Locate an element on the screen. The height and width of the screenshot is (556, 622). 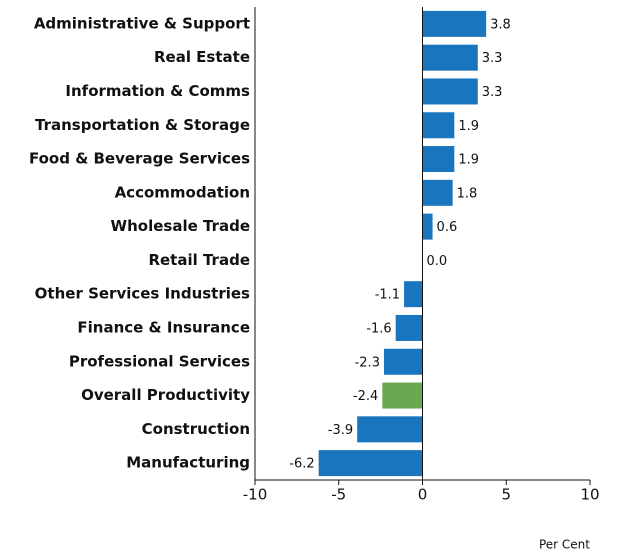
y-tick-label: Accommodation is located at coordinates (182, 192).